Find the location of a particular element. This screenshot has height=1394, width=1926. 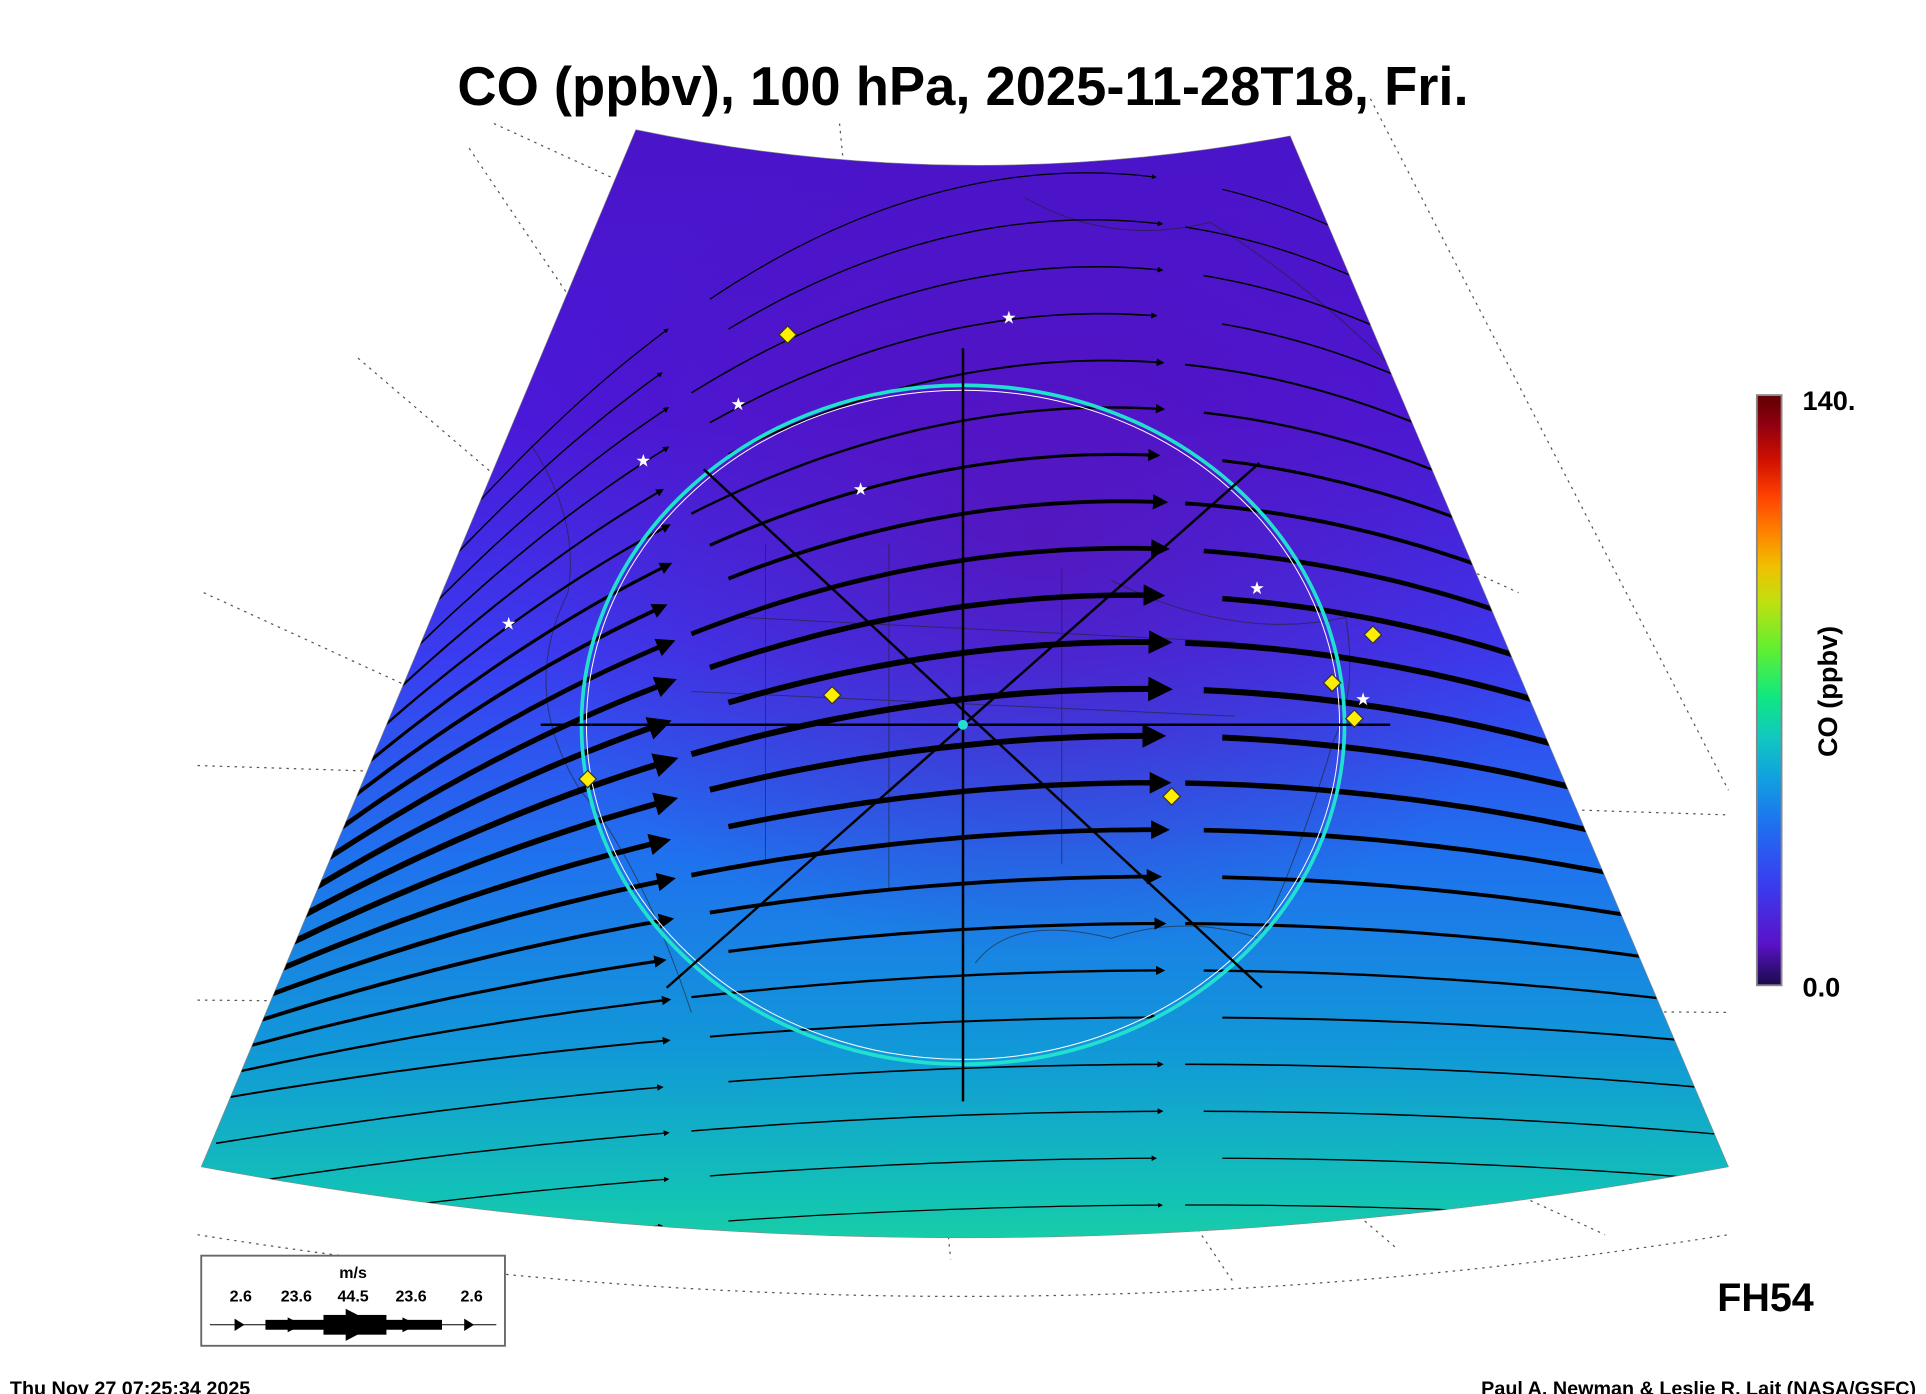

footer-timestamp: Thu Nov 27 07:25:34 2025 is located at coordinates (130, 1386).